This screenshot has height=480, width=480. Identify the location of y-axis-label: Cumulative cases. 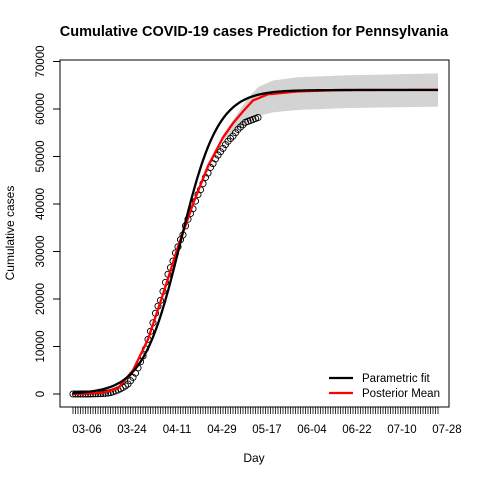
(10, 233).